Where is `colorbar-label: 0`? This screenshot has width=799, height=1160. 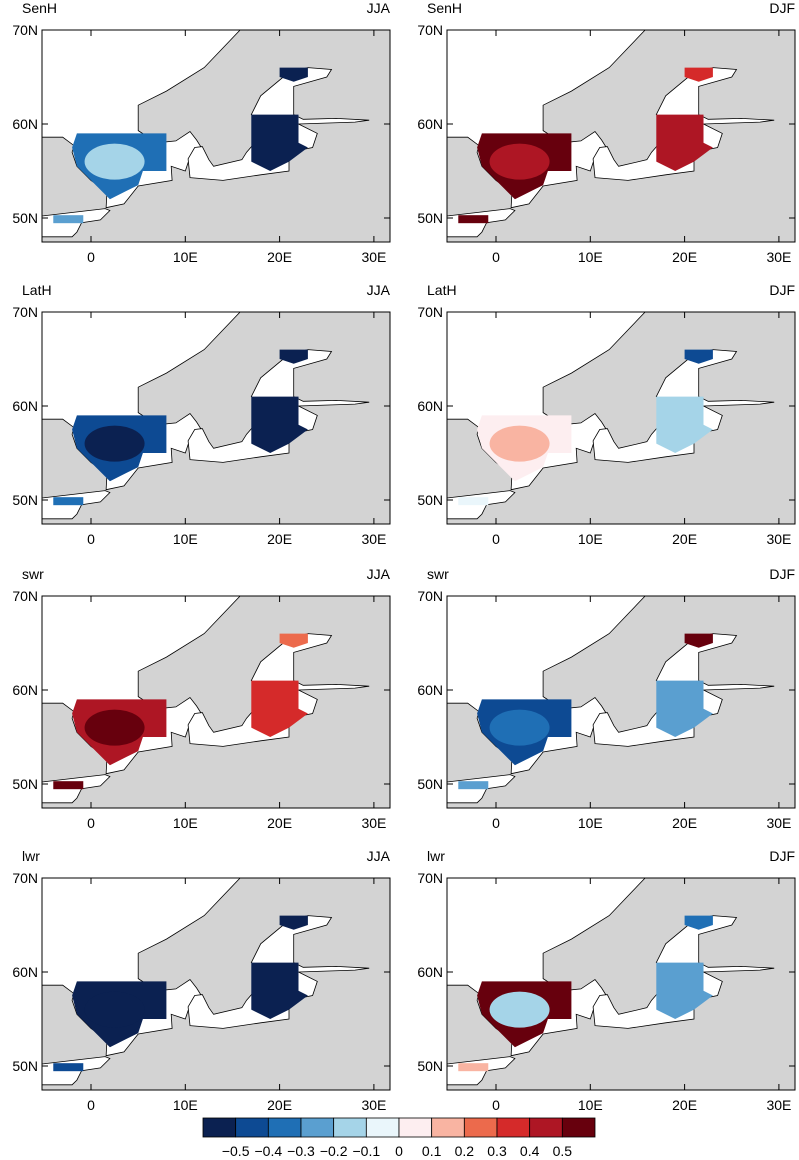
colorbar-label: 0 is located at coordinates (399, 1151).